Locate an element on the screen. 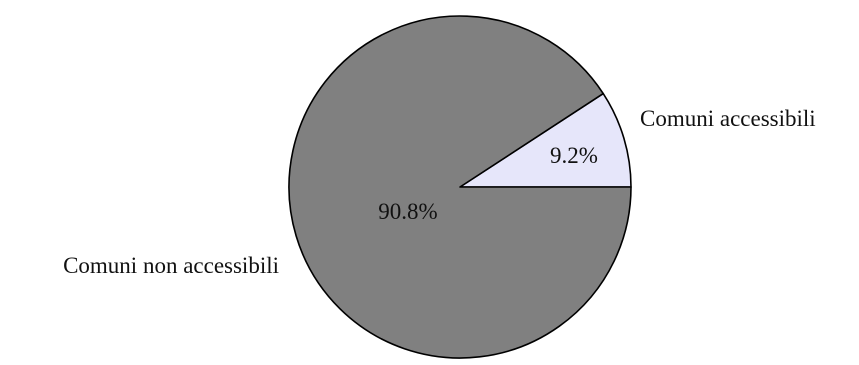 The image size is (859, 365). slice-percent-comuni-non-accessibili: 90.8% is located at coordinates (407, 211).